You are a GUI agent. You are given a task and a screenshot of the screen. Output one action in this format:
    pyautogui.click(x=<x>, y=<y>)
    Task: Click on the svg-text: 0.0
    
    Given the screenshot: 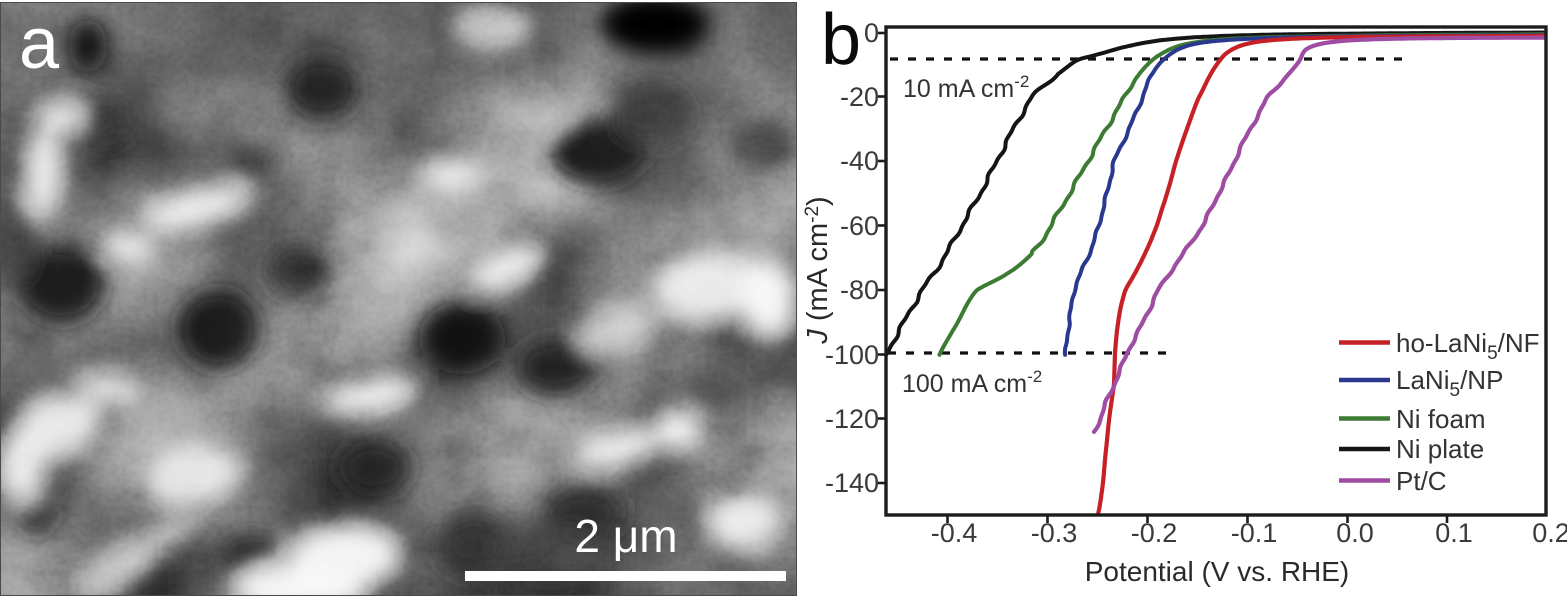 What is the action you would take?
    pyautogui.click(x=1355, y=533)
    